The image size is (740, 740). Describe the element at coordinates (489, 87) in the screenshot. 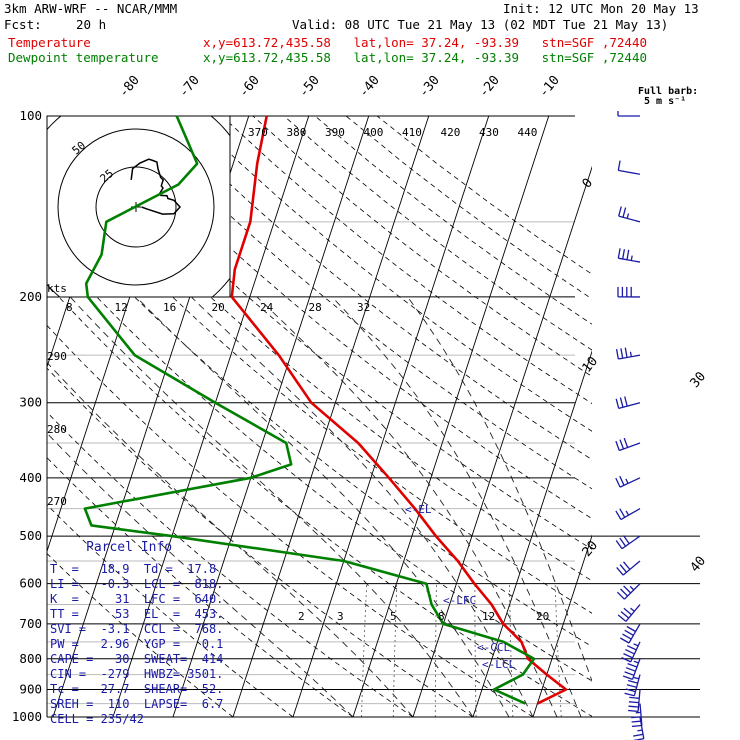

I see `isotherm-label: -20` at that location.